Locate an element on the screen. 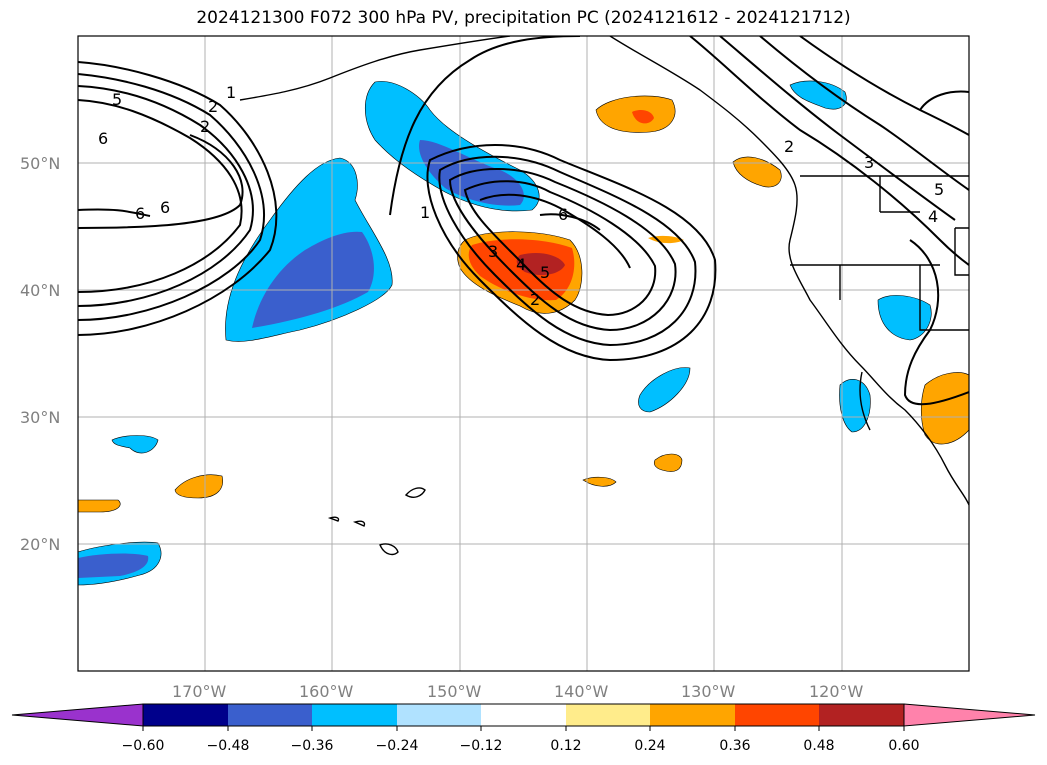  precip-positive-core is located at coordinates (643, 117).